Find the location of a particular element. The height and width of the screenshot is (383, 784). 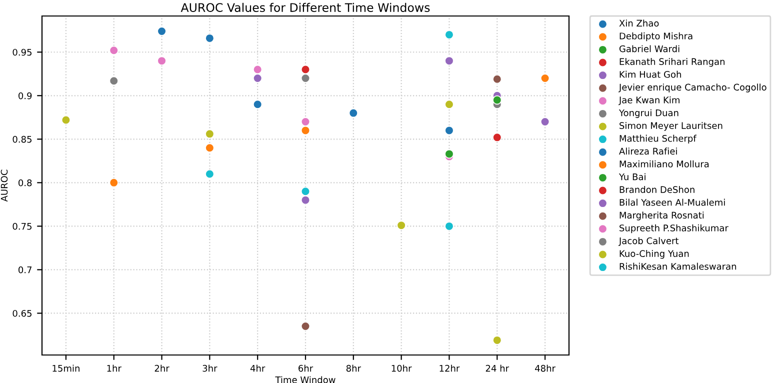

x-tick-label: 12hr is located at coordinates (450, 368).